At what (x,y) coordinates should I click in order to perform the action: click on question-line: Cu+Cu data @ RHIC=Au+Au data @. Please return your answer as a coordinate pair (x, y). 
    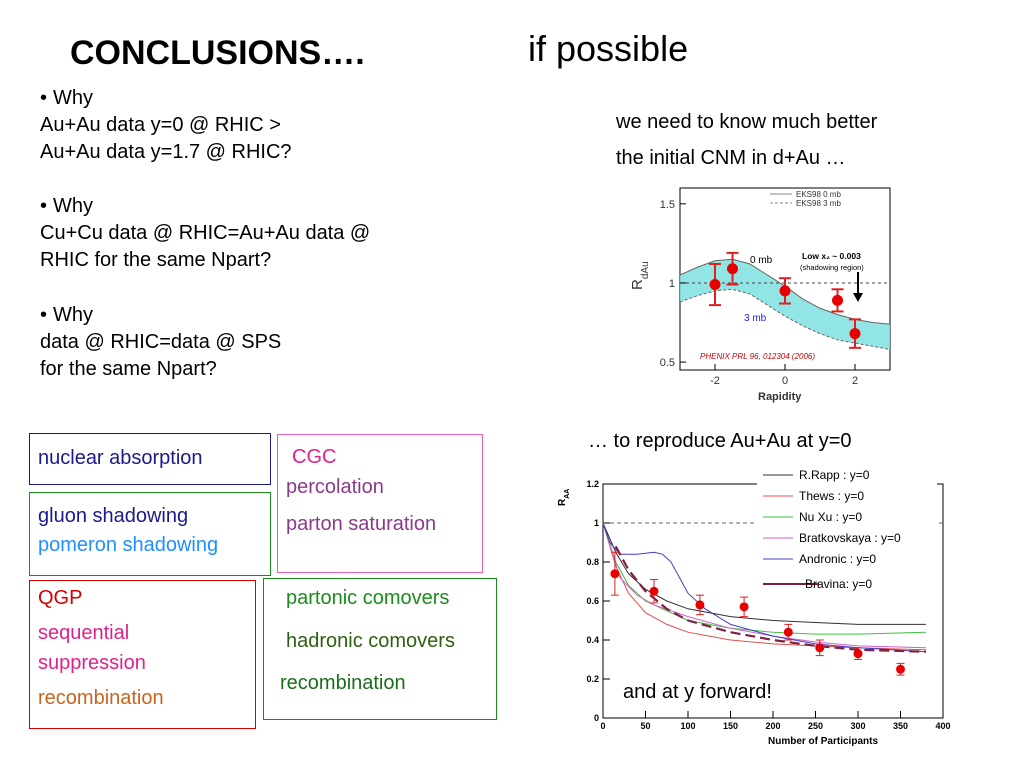
    Looking at the image, I should click on (205, 233).